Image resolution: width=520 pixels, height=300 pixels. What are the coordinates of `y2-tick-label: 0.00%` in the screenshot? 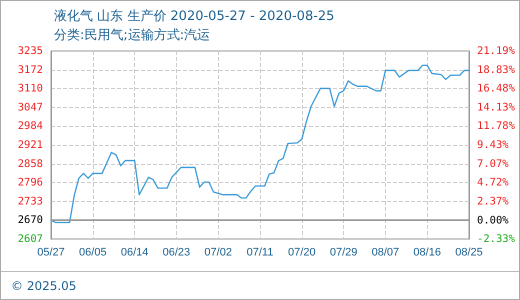 It's located at (493, 220).